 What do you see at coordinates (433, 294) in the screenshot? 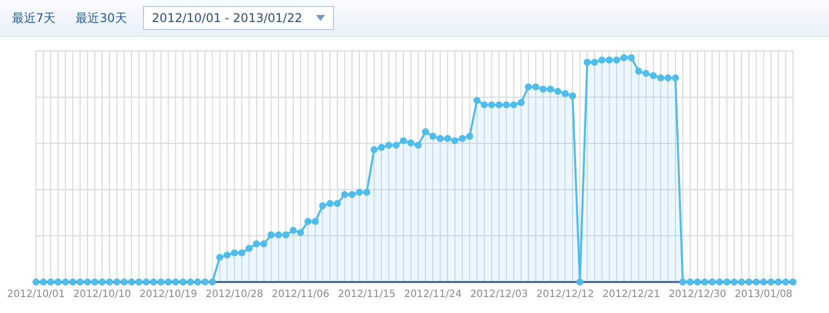
I see `x-tick-label: 2012/11/24` at bounding box center [433, 294].